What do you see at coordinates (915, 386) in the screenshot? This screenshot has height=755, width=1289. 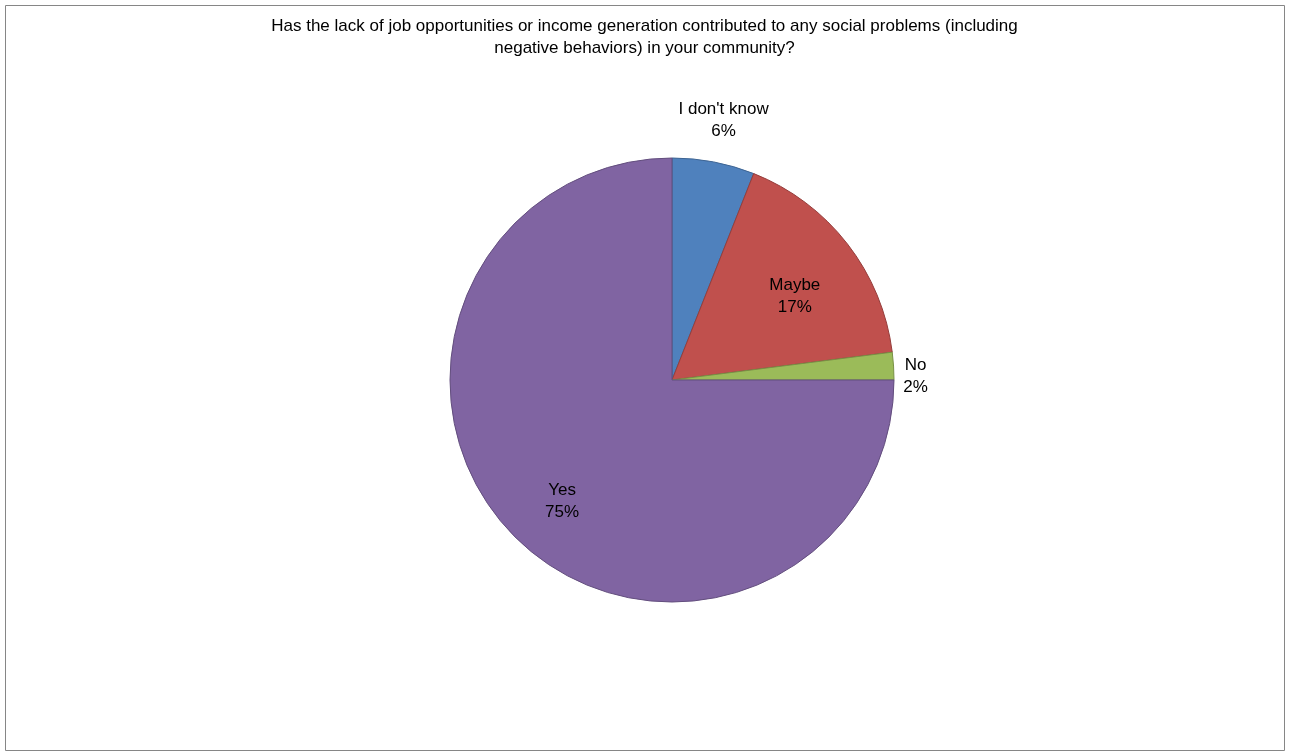 I see `data-label: 2%` at bounding box center [915, 386].